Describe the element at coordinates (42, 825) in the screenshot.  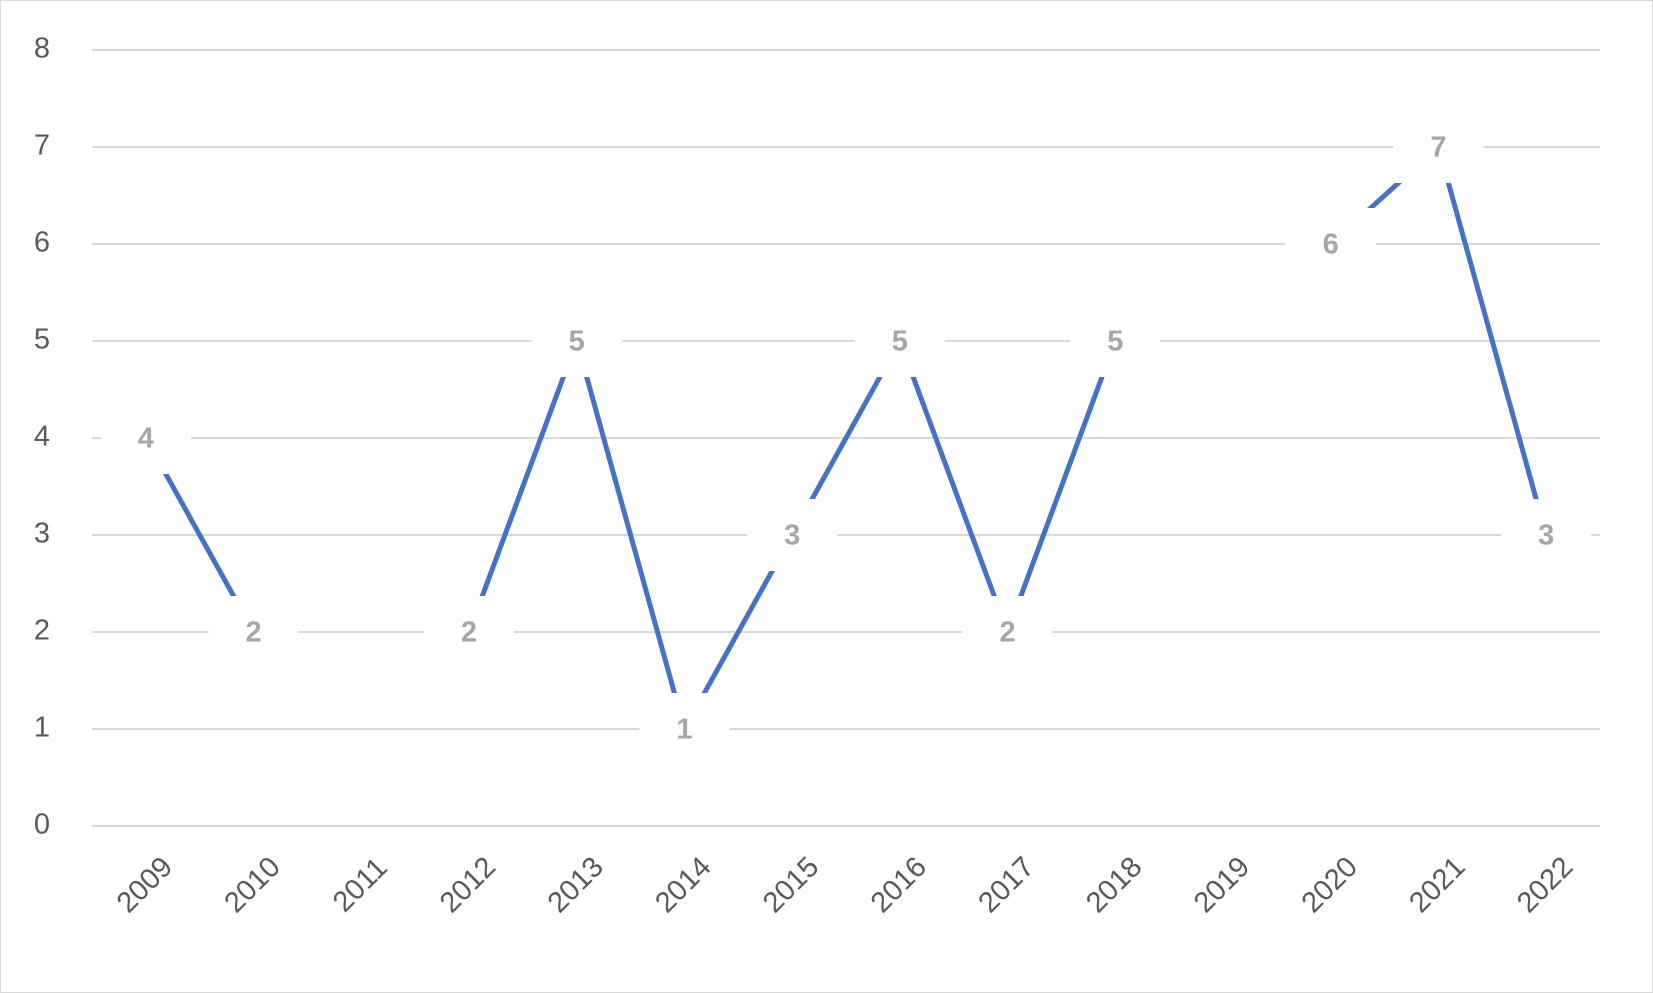
I see `y-tick-label: 0` at that location.